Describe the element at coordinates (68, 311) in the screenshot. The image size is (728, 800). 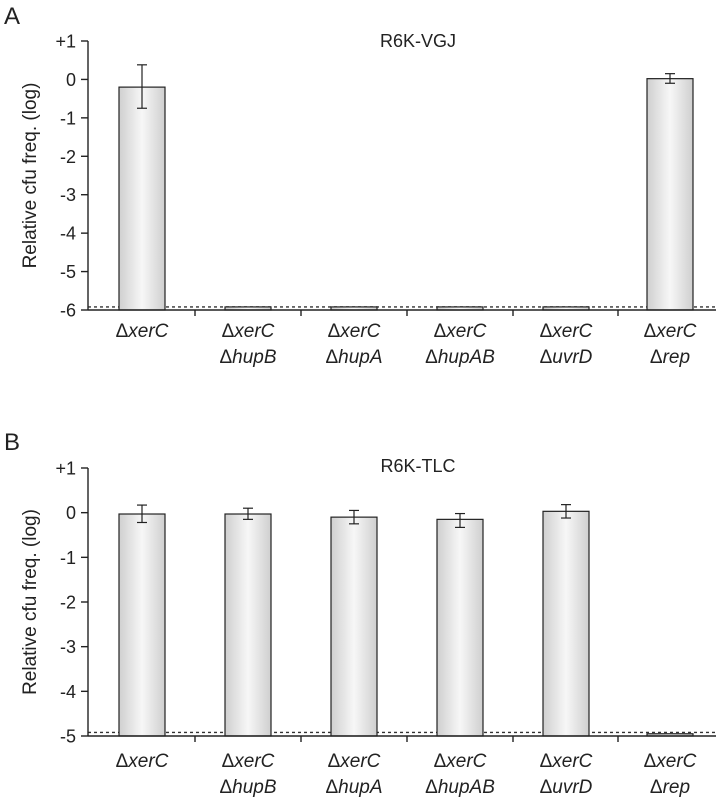
I see `y-tick-label: -6` at that location.